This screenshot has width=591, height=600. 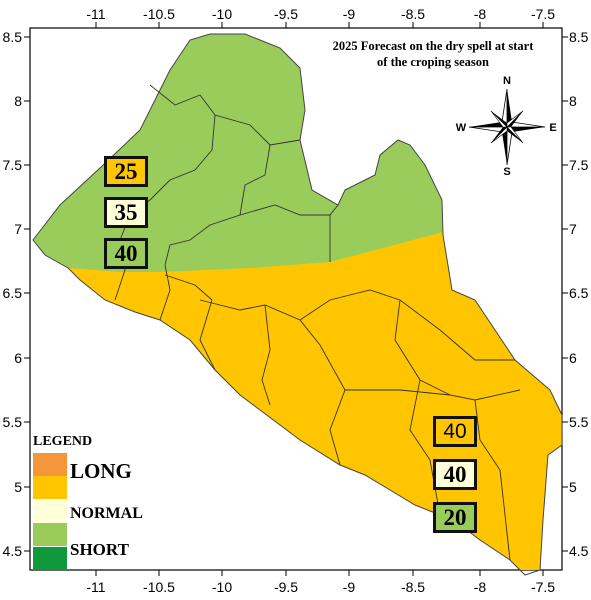 I want to click on y-tick-labels-right: 8.5 8 7.5 7 6.5 6 5.5 5 4.5, so click(x=579, y=294).